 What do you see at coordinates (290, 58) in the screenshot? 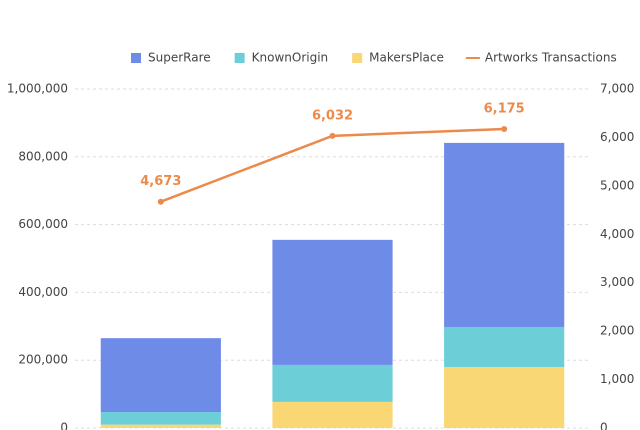
I see `legend-label: KnownOrigin` at bounding box center [290, 58].